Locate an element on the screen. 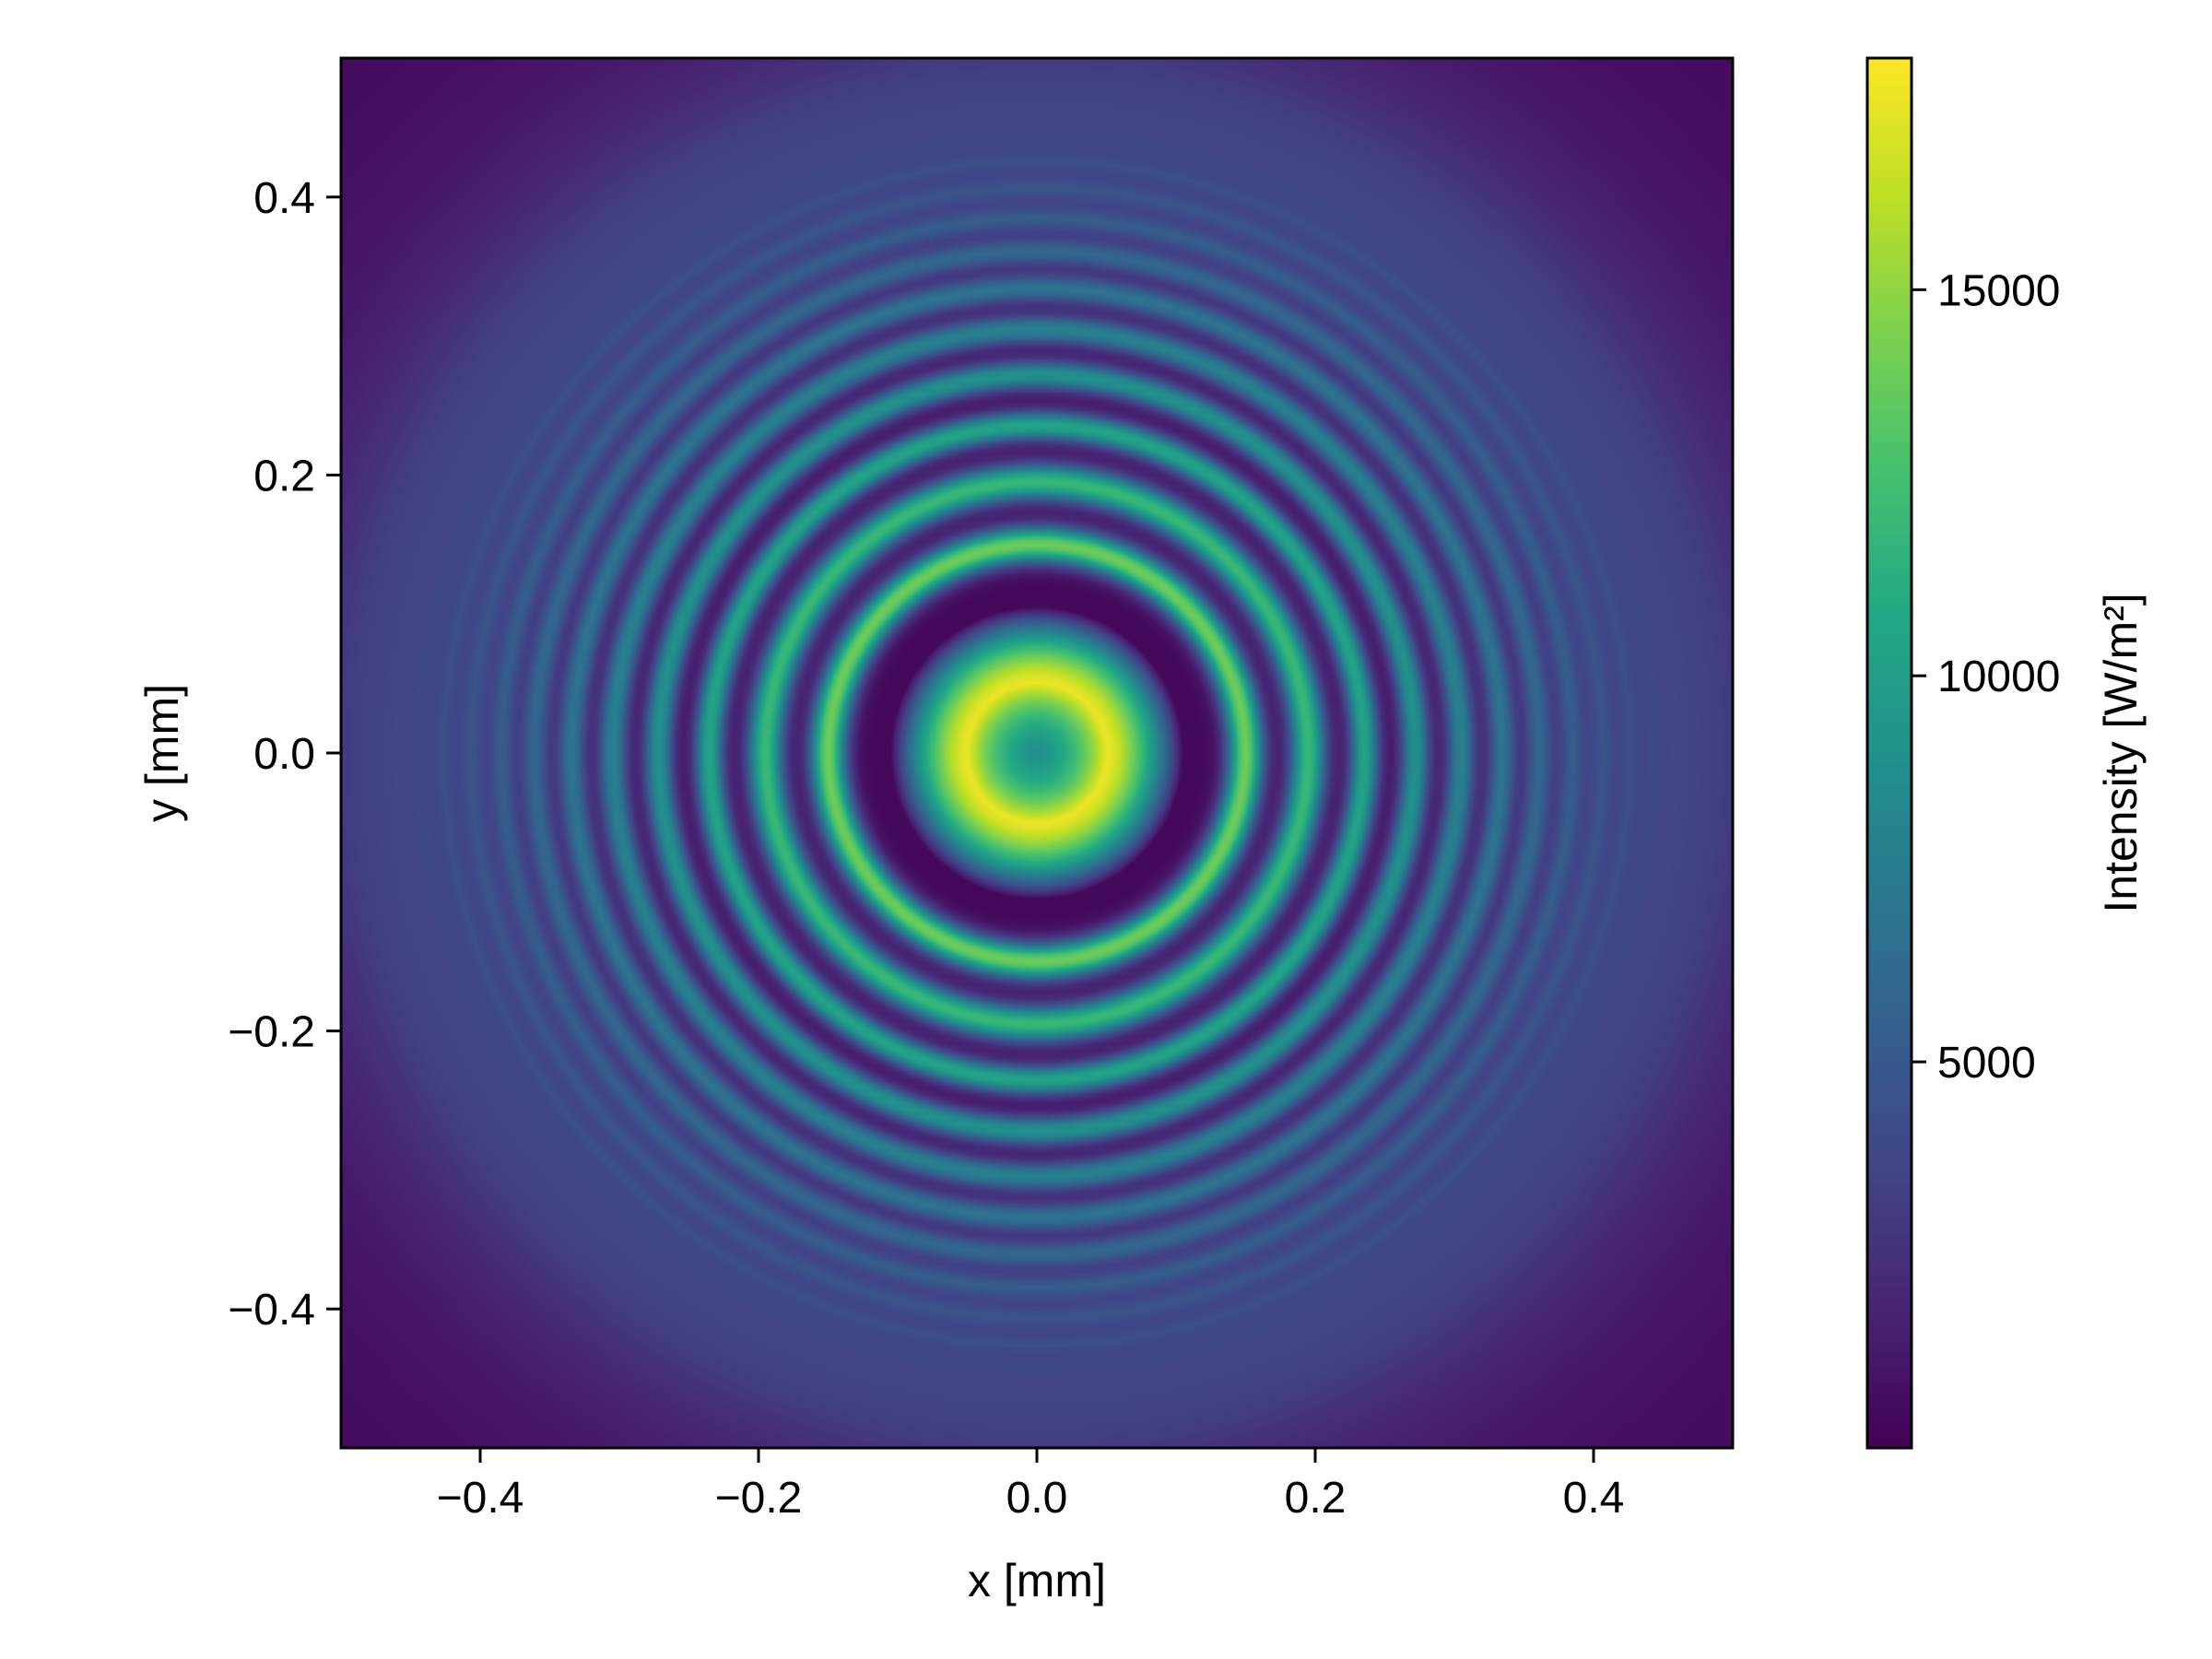  y-tick-label: 0.2 is located at coordinates (284, 476).